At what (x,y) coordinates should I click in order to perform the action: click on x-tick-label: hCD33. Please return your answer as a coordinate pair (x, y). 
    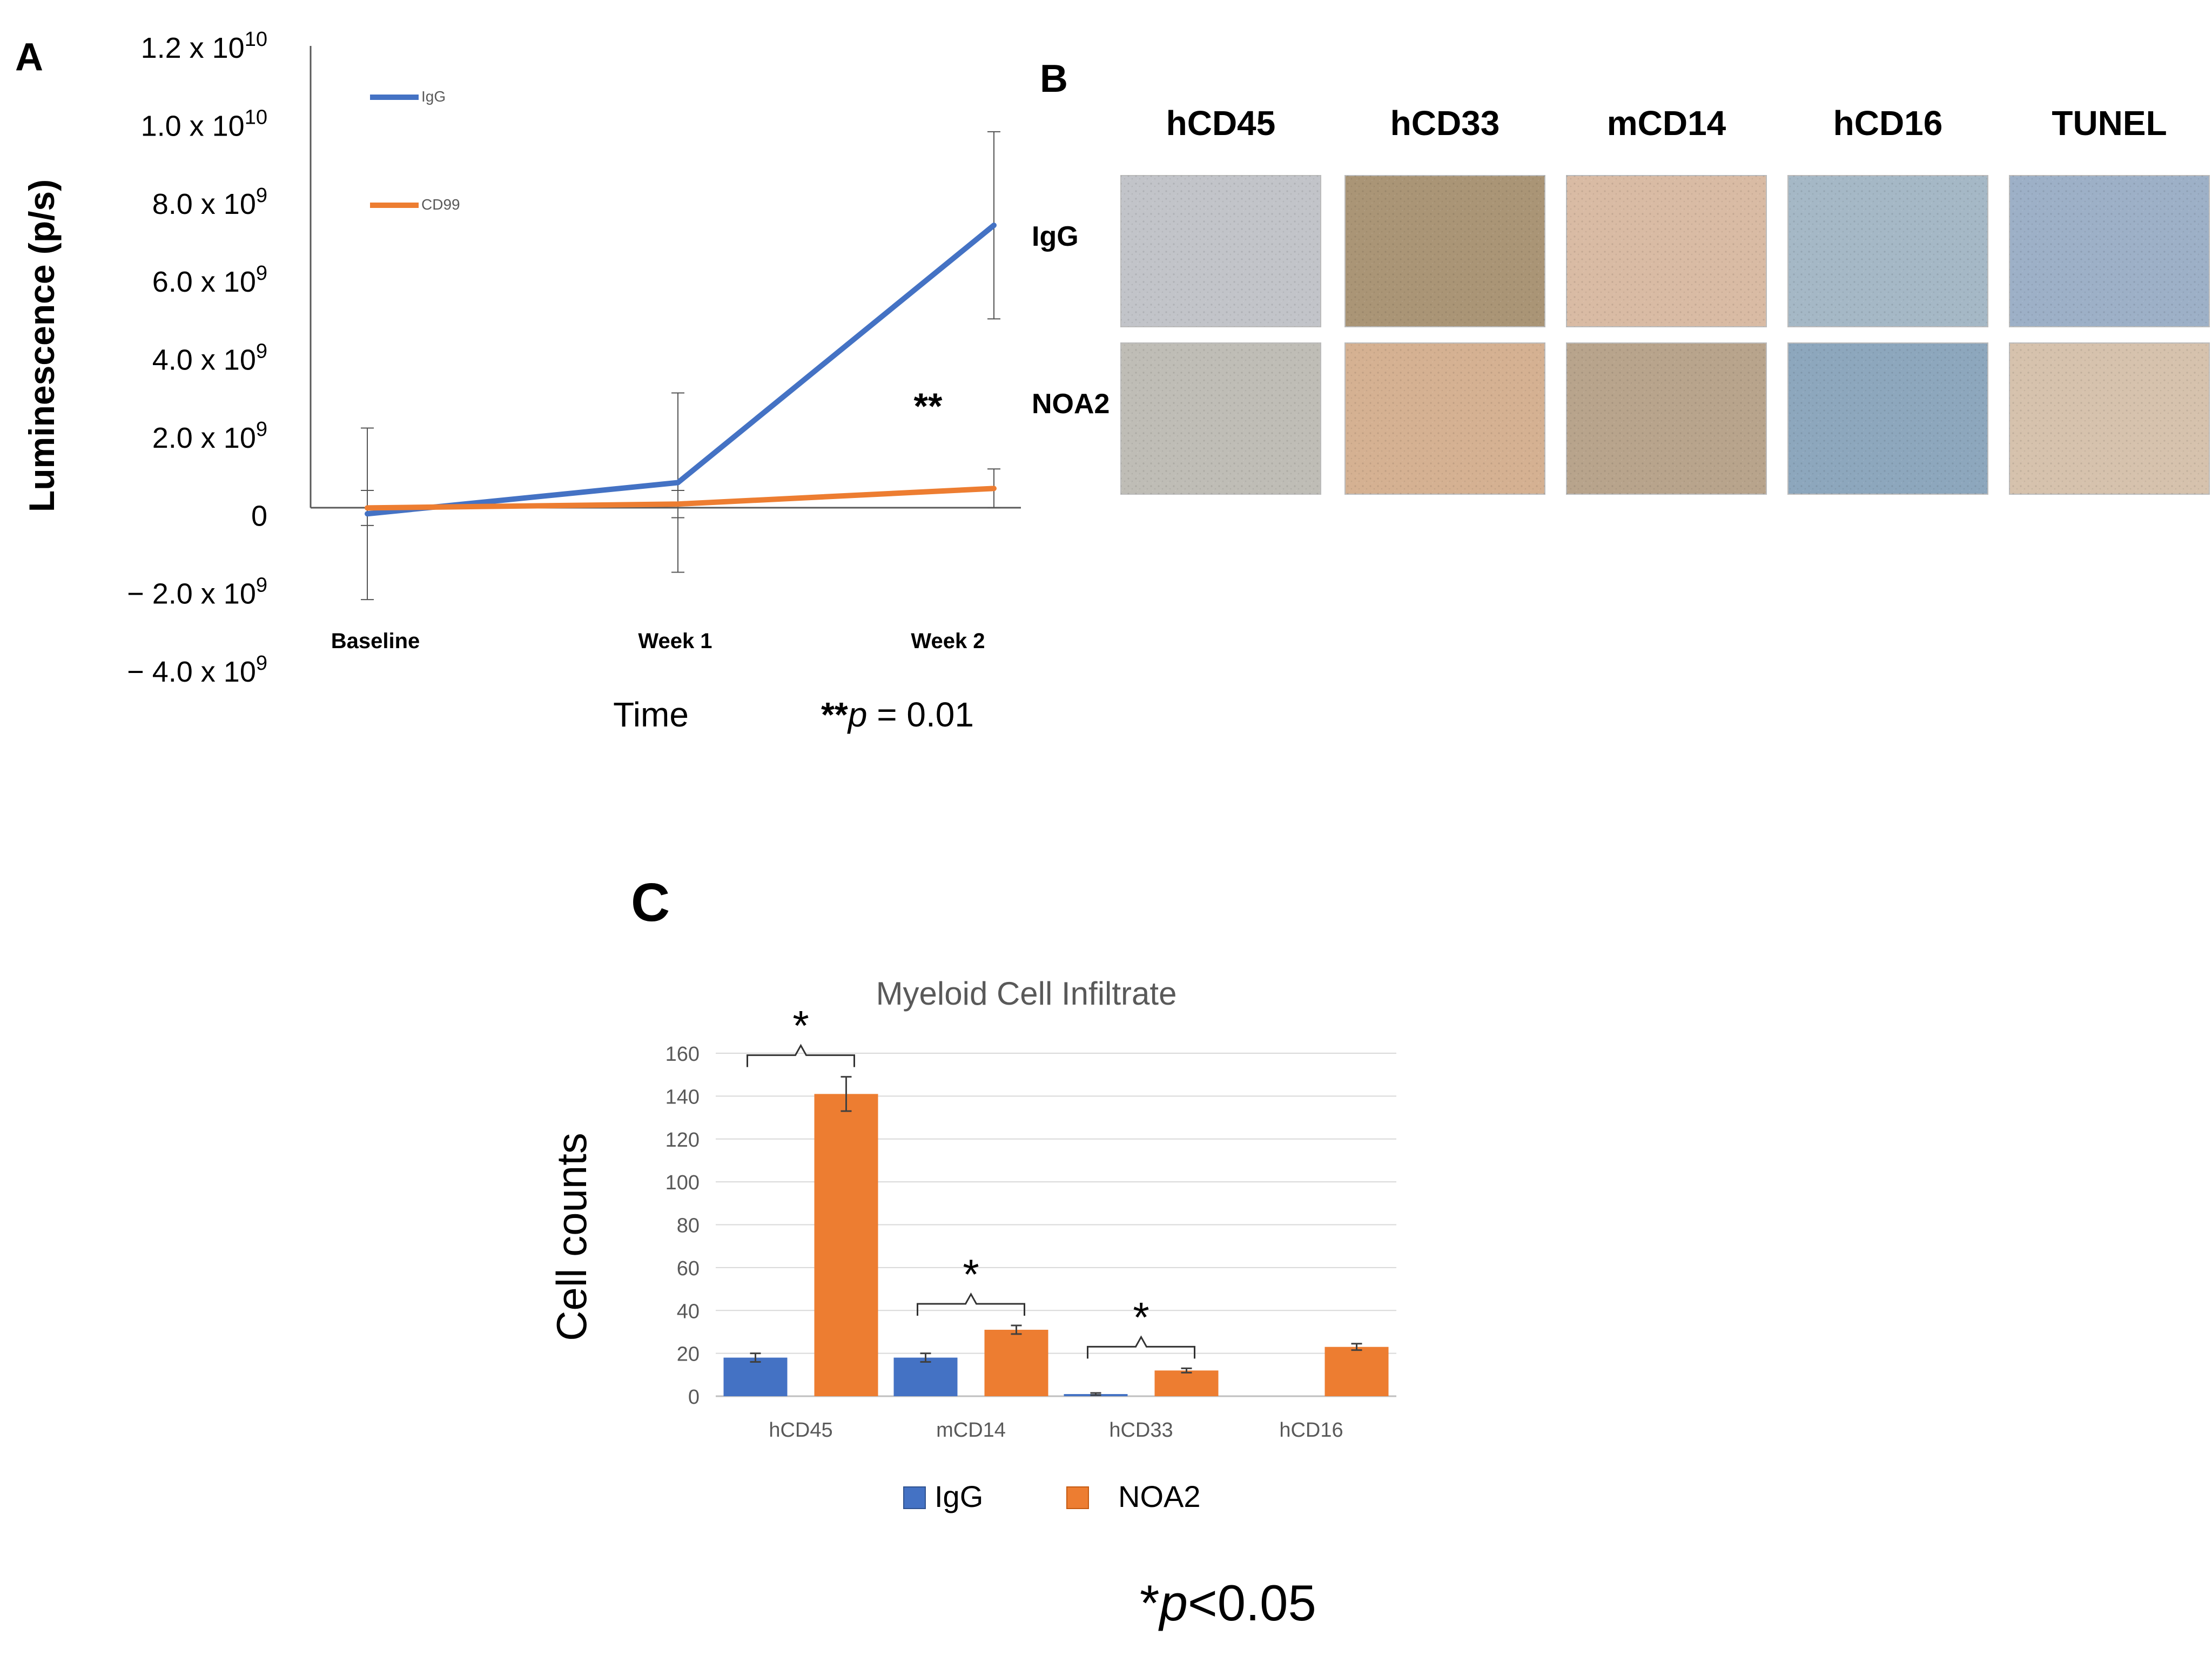
    Looking at the image, I should click on (1141, 1430).